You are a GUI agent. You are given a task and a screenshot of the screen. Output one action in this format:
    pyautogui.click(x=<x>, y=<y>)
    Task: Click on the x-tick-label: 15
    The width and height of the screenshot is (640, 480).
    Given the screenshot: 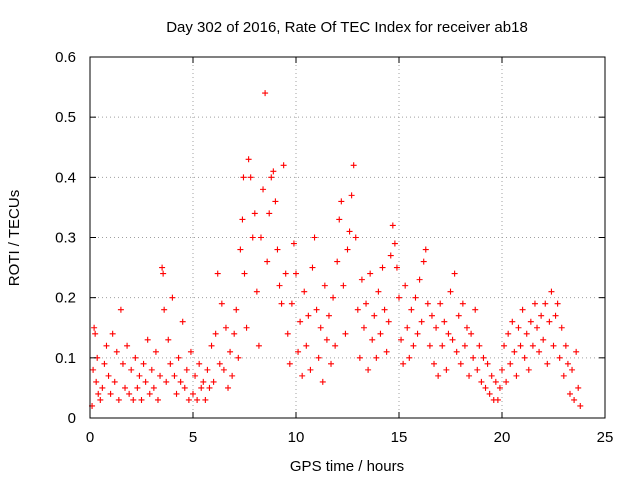 What is the action you would take?
    pyautogui.click(x=399, y=437)
    